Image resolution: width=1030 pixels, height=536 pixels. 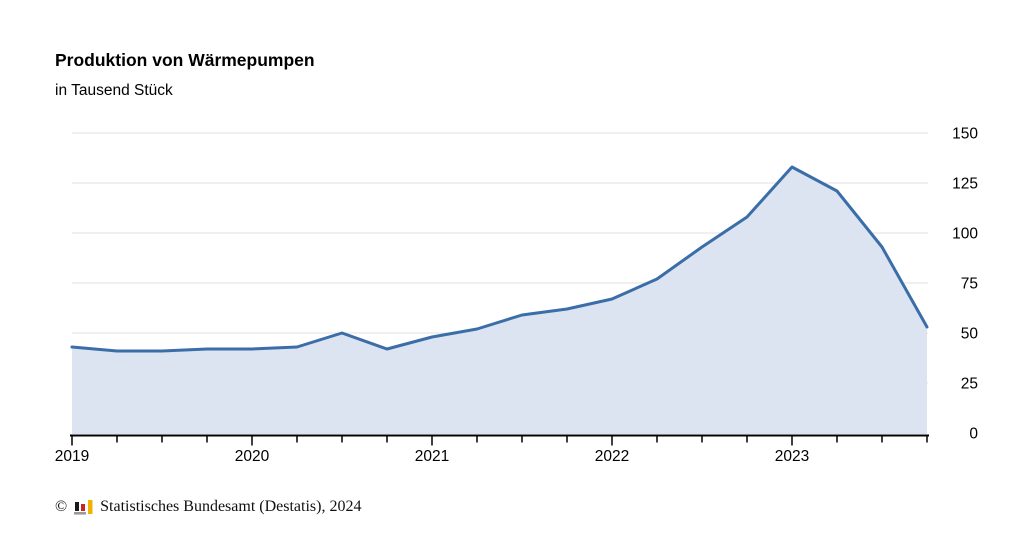 What do you see at coordinates (83, 507) in the screenshot?
I see `destatis-bar-chart-icon` at bounding box center [83, 507].